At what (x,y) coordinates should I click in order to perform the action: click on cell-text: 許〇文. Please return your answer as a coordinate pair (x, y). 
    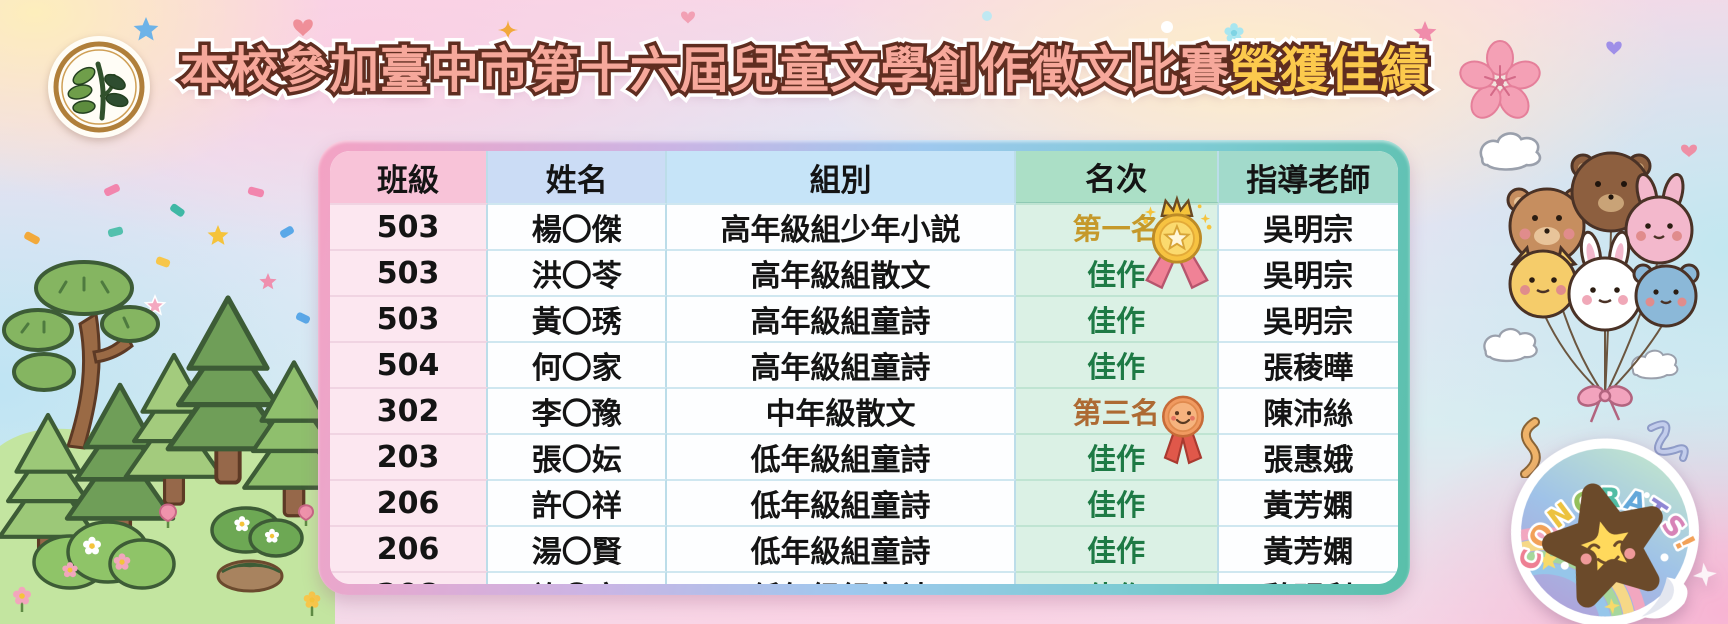
    Looking at the image, I should click on (577, 578).